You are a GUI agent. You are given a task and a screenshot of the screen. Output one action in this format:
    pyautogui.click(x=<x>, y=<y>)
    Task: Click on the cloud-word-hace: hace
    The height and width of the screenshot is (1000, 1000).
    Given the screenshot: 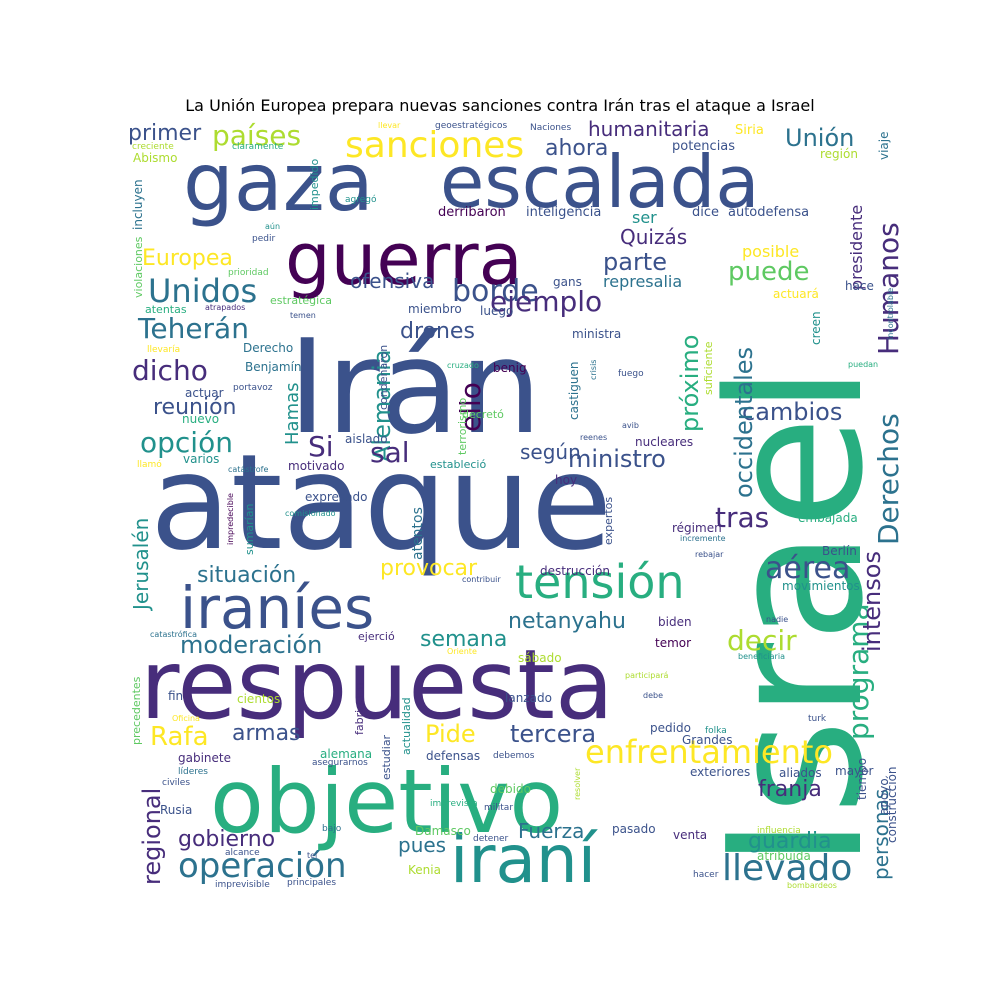 What is the action you would take?
    pyautogui.click(x=859, y=286)
    